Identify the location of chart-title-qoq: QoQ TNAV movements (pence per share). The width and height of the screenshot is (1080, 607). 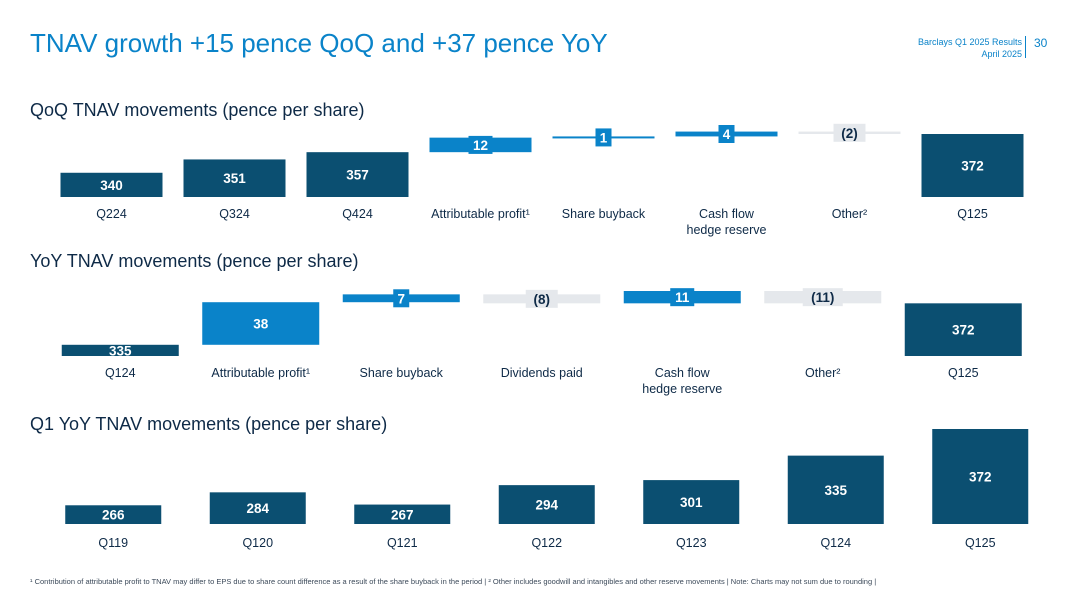
(197, 110).